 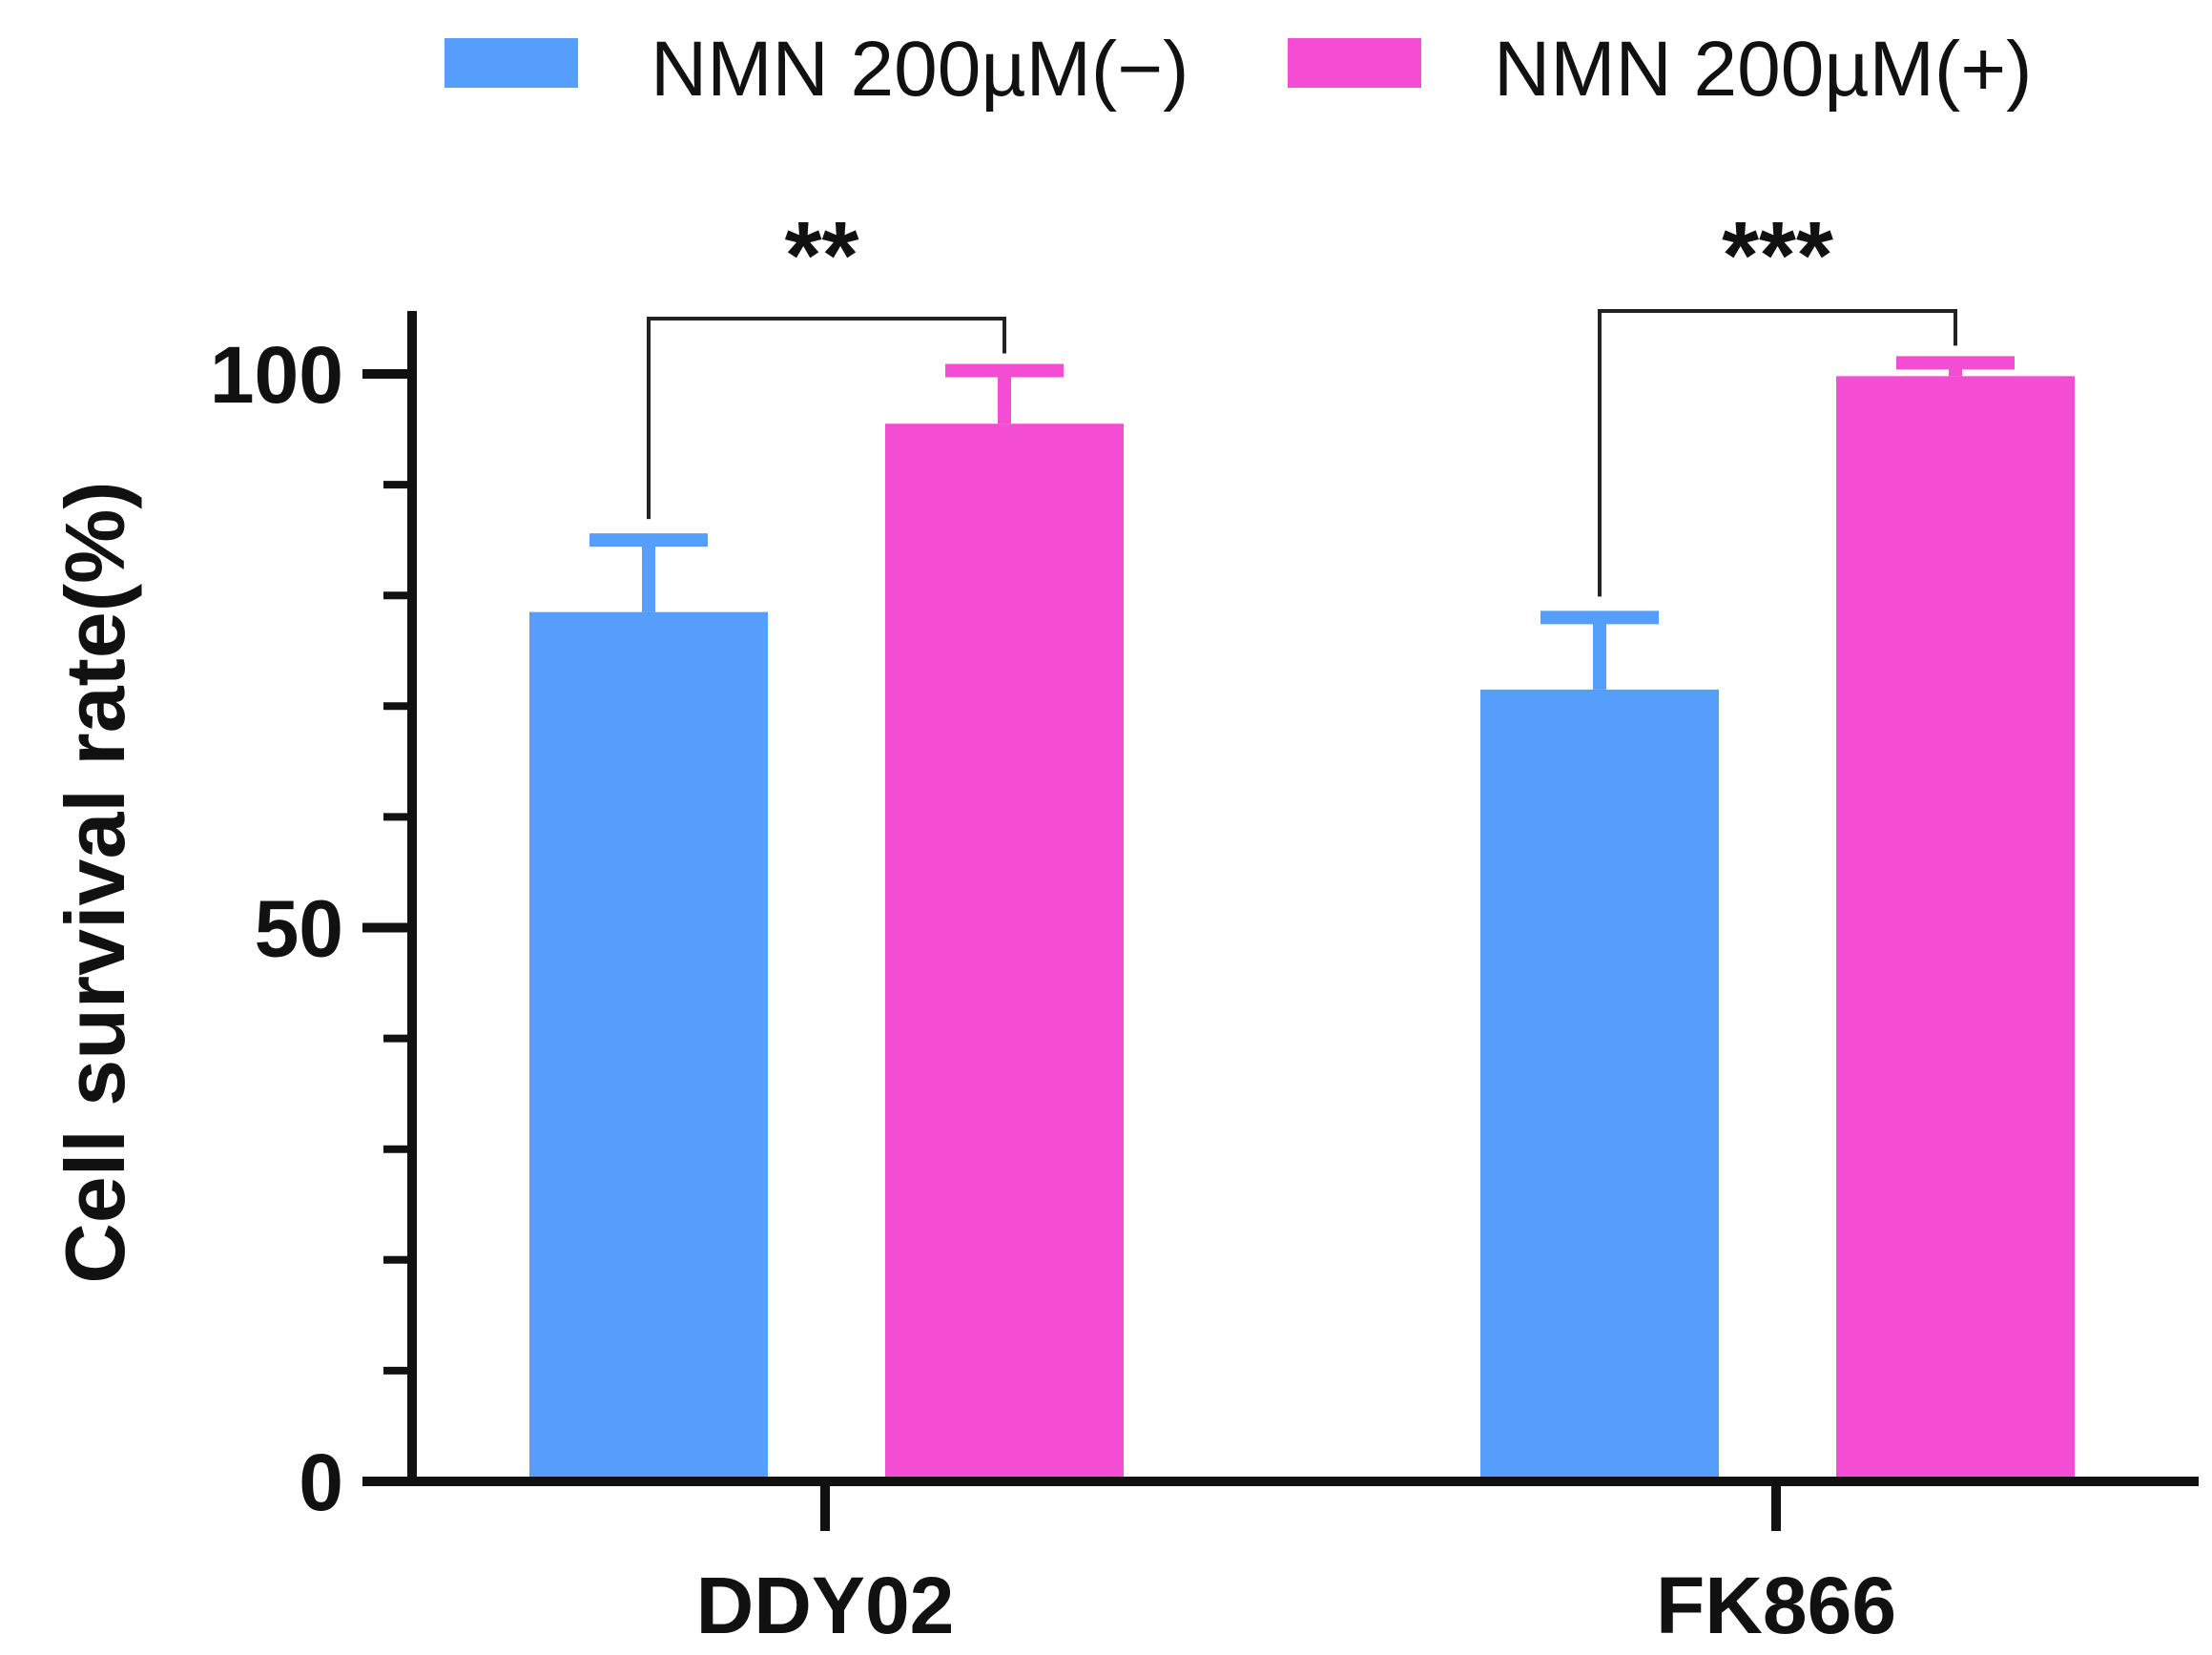 I want to click on error-bars, so click(x=1302, y=523).